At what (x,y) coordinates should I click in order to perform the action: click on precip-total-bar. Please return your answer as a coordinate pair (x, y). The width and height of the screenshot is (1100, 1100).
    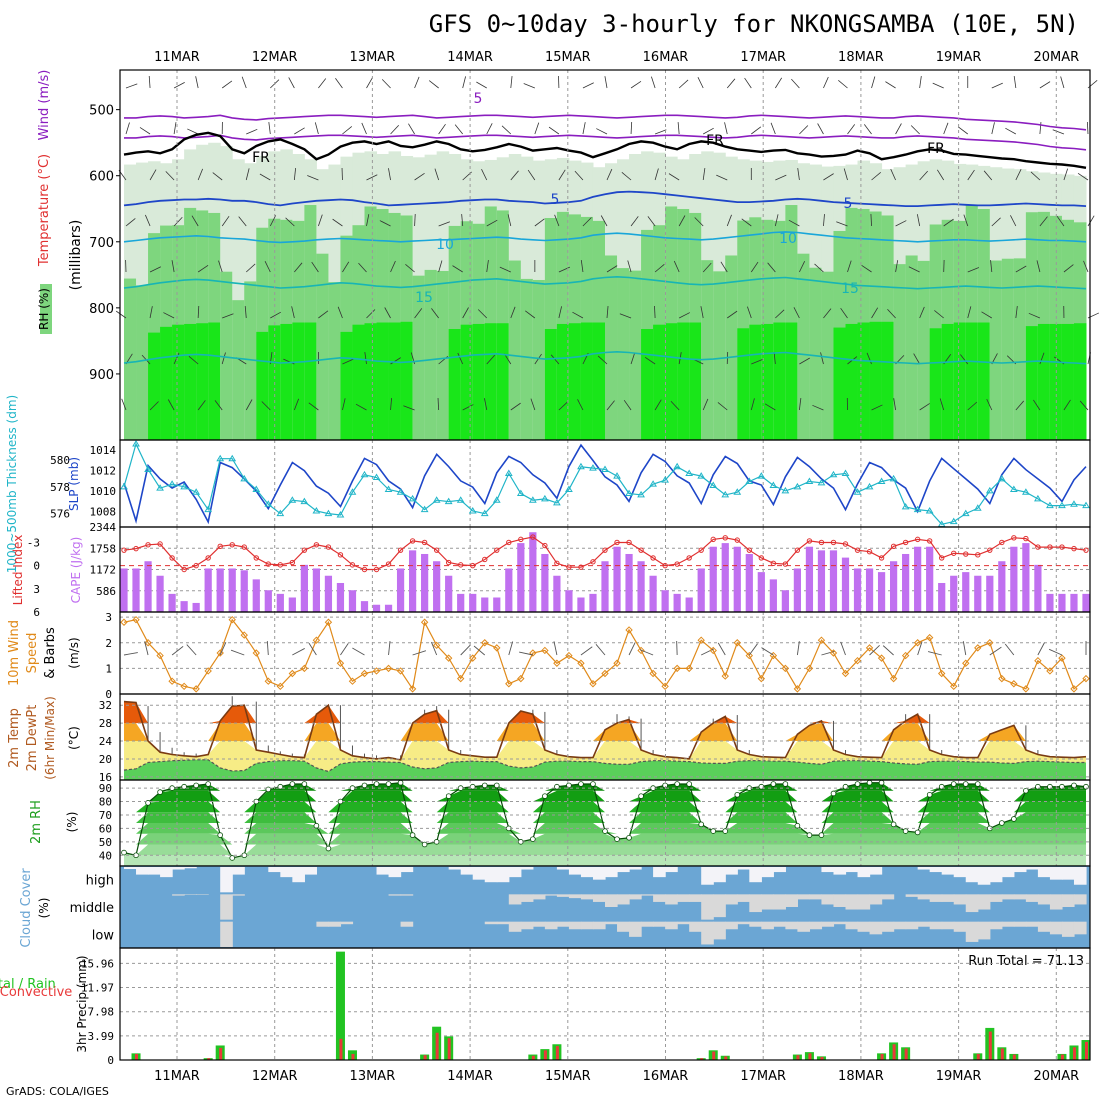
    Looking at the image, I should click on (340, 1005).